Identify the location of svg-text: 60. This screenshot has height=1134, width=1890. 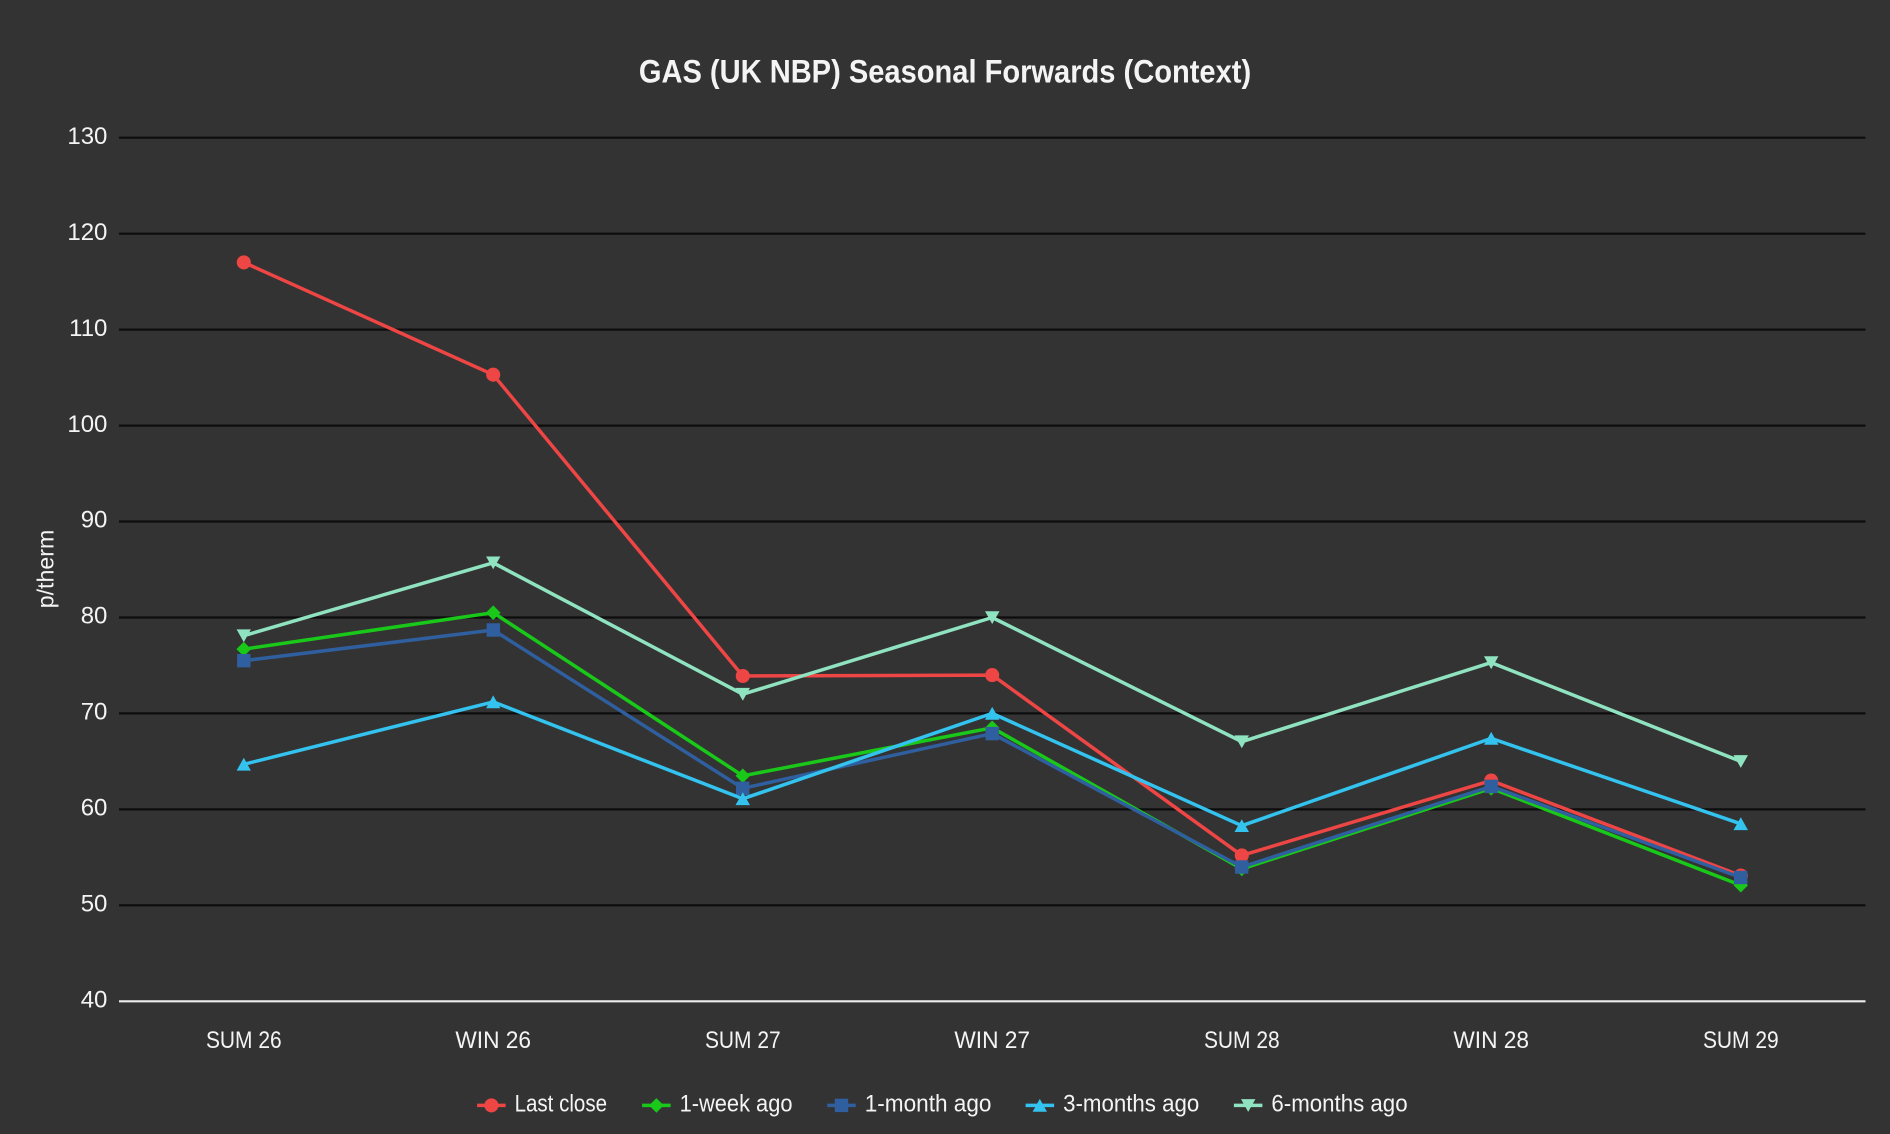
(94, 808).